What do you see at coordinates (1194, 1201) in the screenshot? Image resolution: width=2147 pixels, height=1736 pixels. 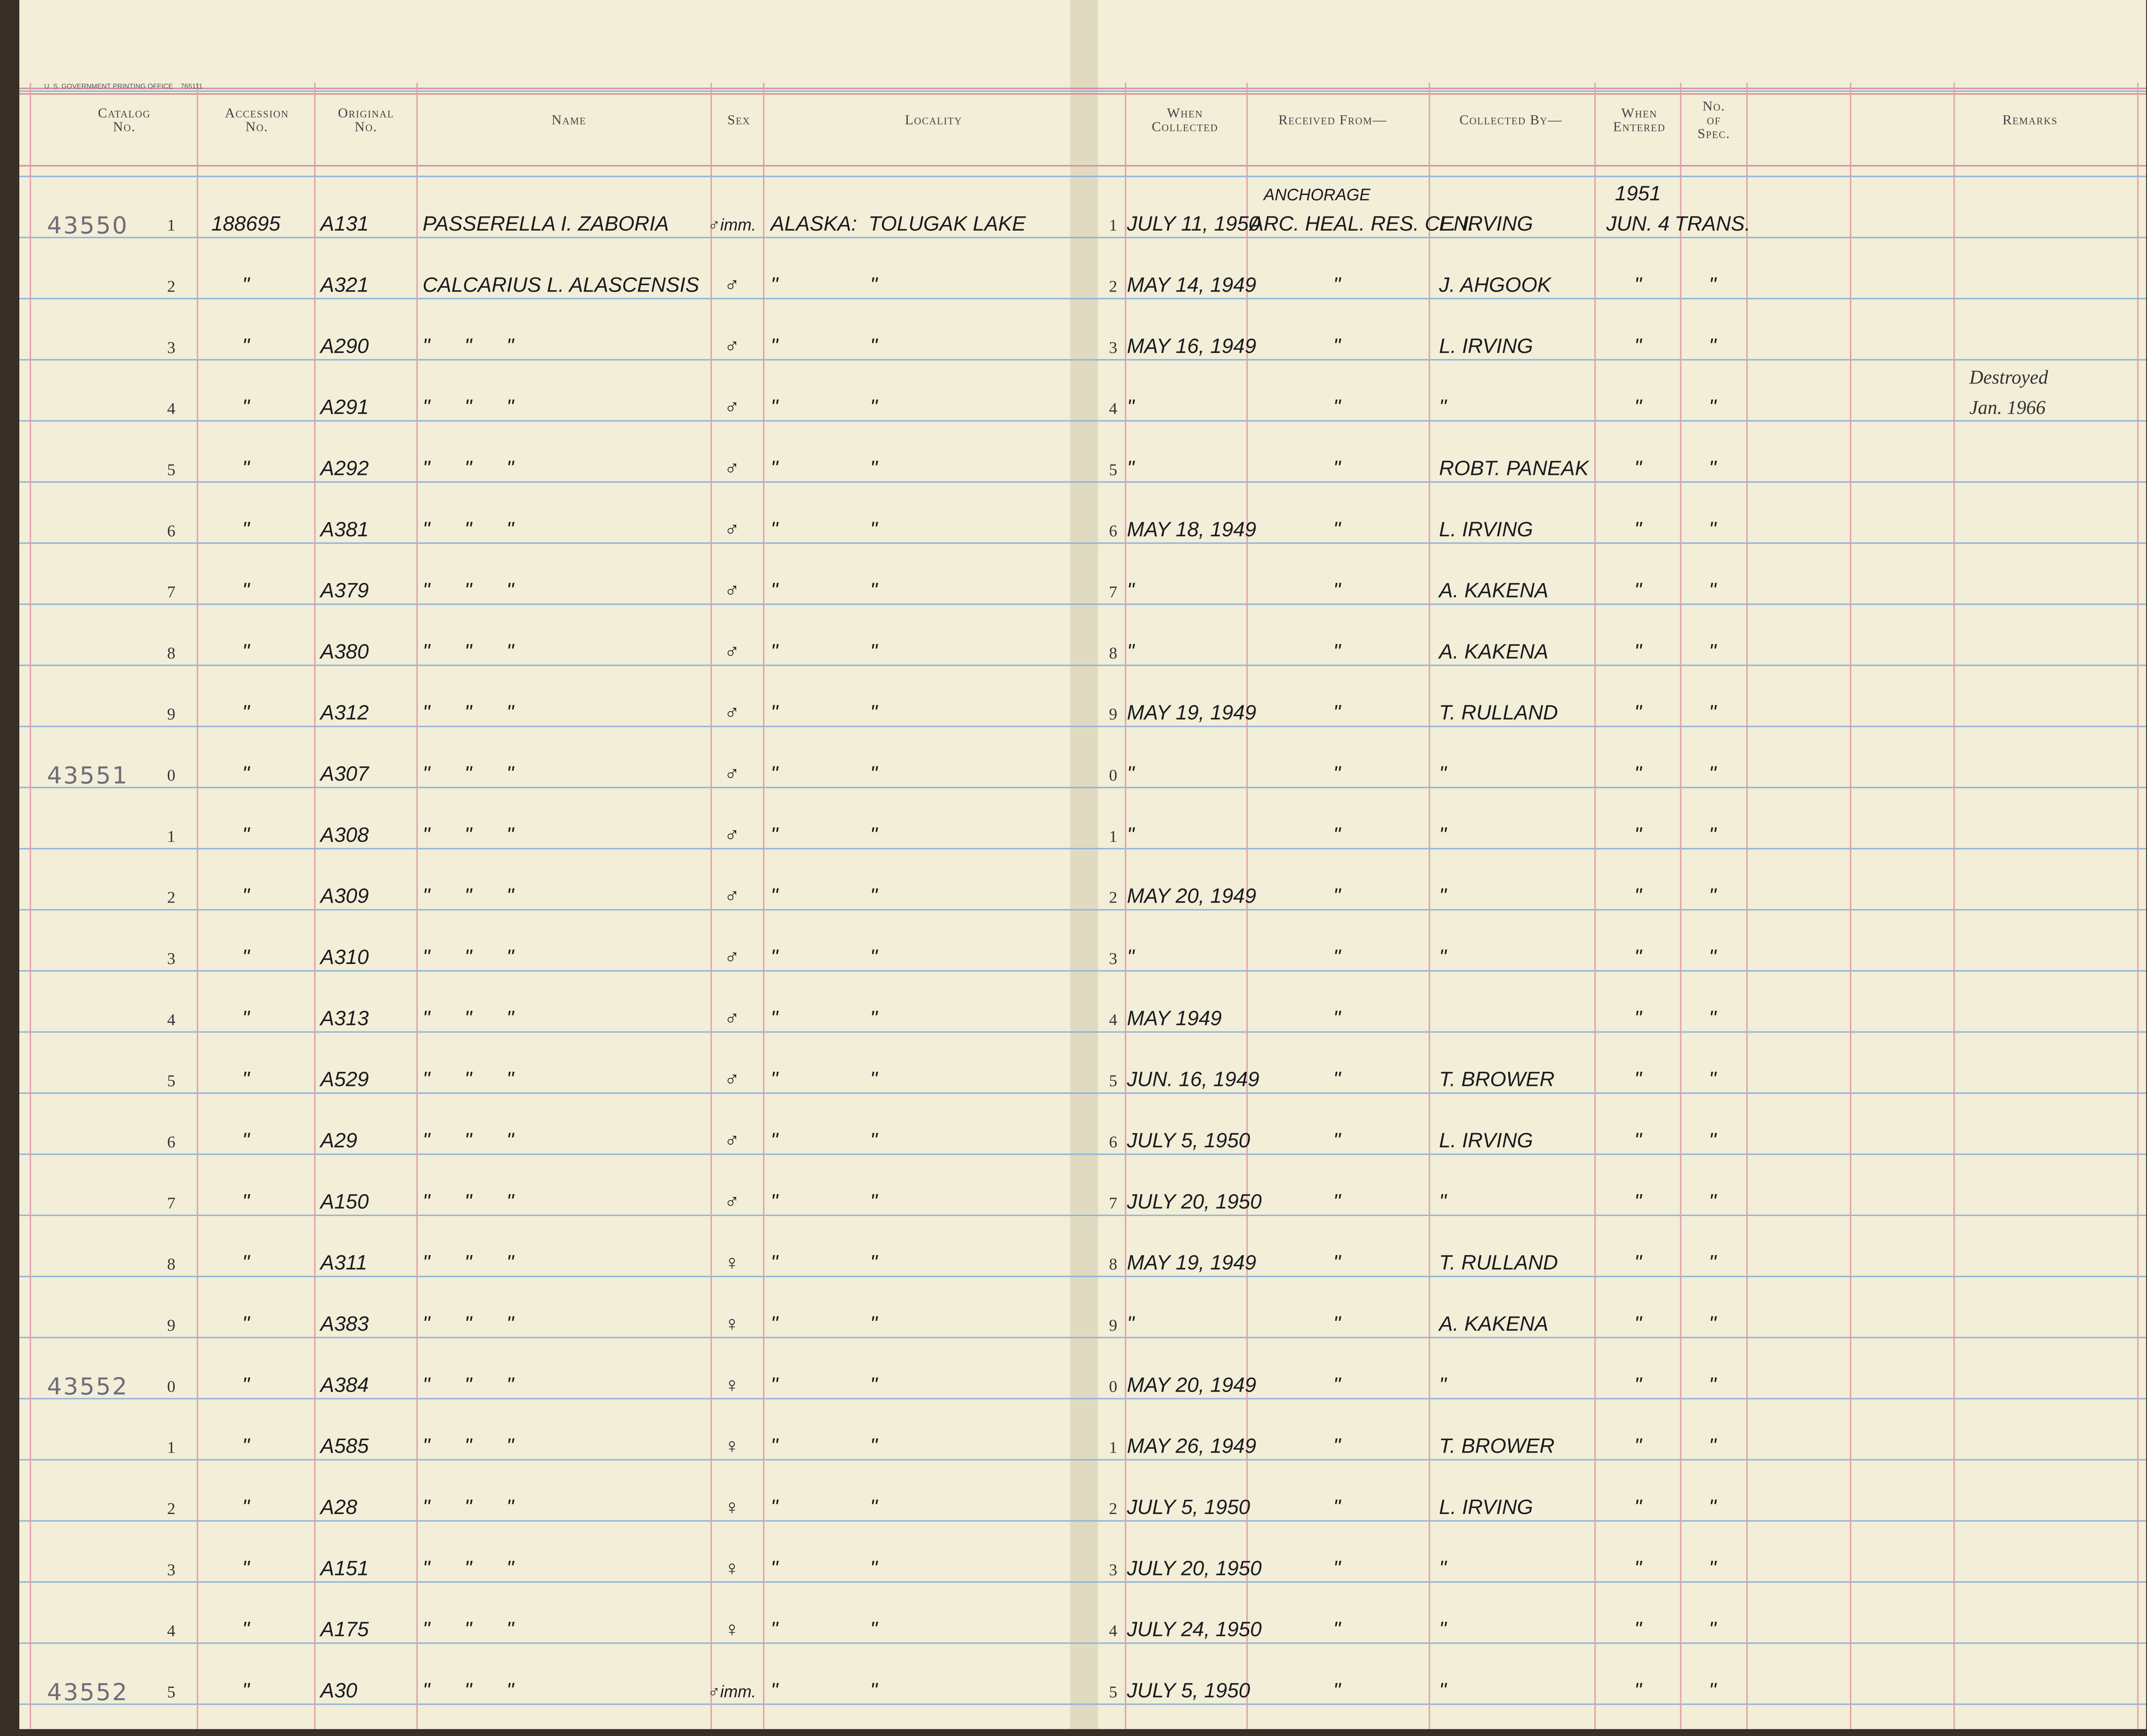 I see `date-cell: JULY 20, 1950` at bounding box center [1194, 1201].